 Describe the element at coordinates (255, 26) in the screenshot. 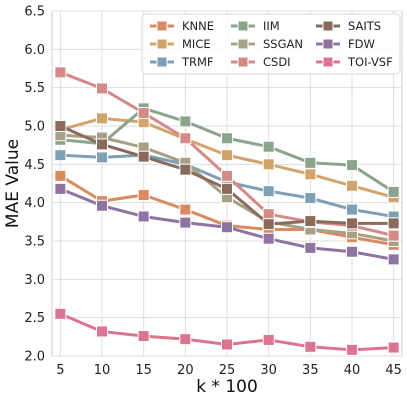

I see `legend-item-iim: IIM` at that location.